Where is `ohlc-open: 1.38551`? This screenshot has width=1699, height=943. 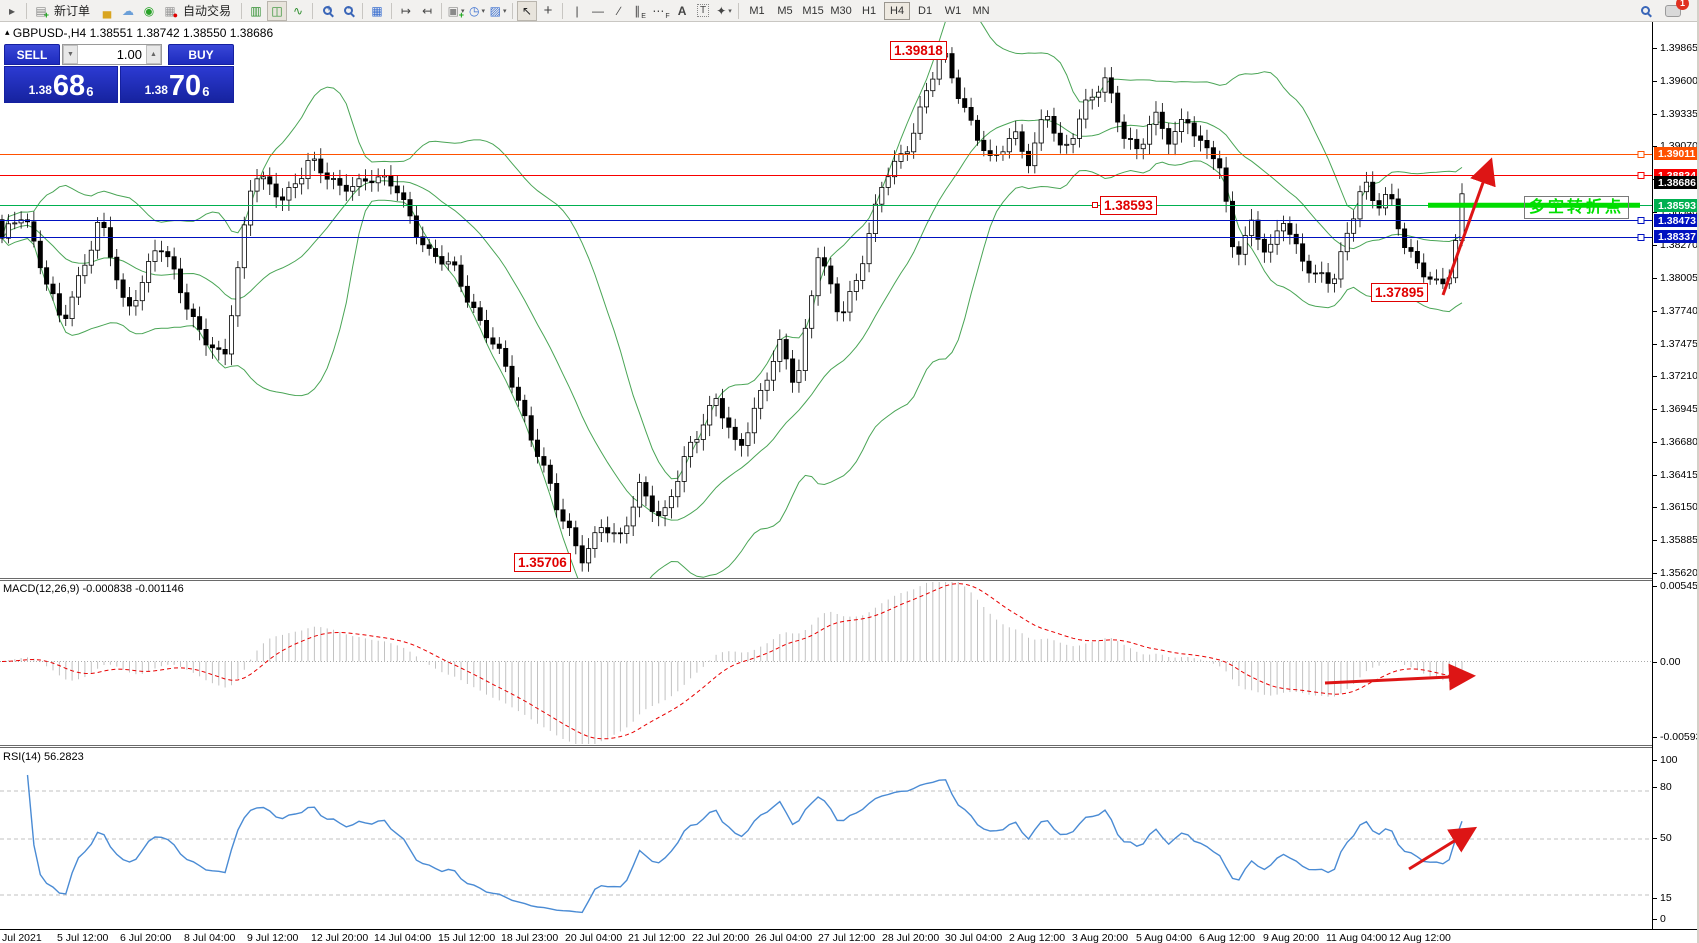 ohlc-open: 1.38551 is located at coordinates (111, 33).